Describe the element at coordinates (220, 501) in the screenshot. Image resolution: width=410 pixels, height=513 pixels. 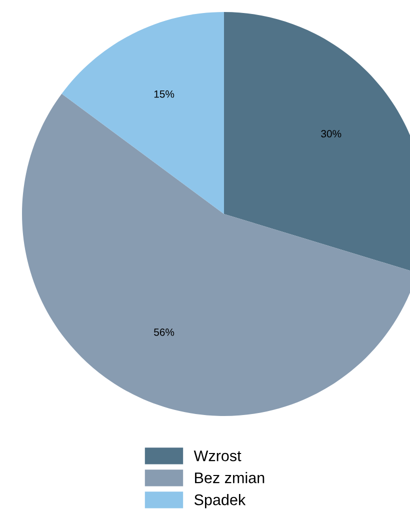
I see `legend-label: Spadek` at that location.